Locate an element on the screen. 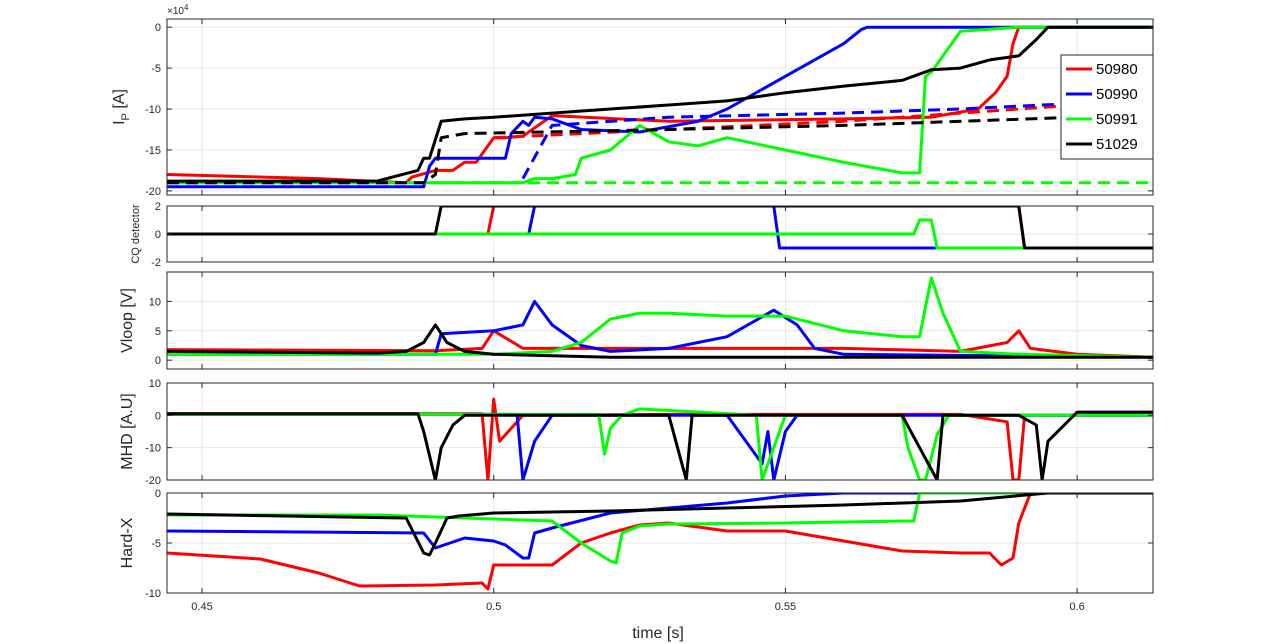  panel-mhd: 10 0 -10 -20 MHD [A.U] is located at coordinates (636, 432).